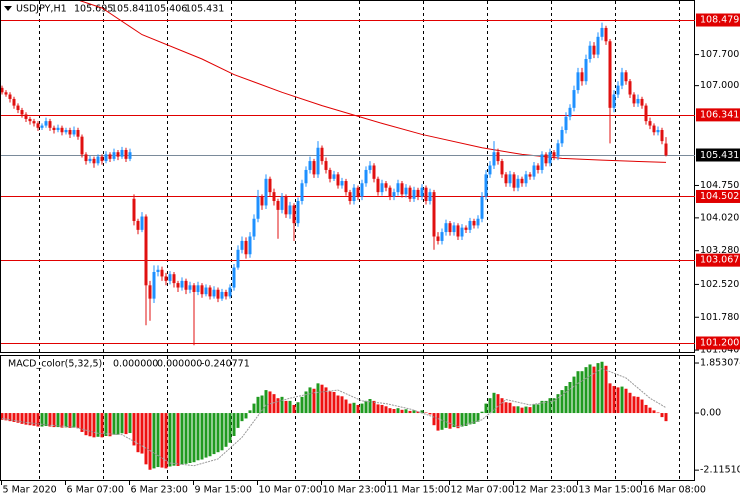 The width and height of the screenshot is (740, 500). What do you see at coordinates (719, 54) in the screenshot?
I see `y-tick-label: 107.700` at bounding box center [719, 54].